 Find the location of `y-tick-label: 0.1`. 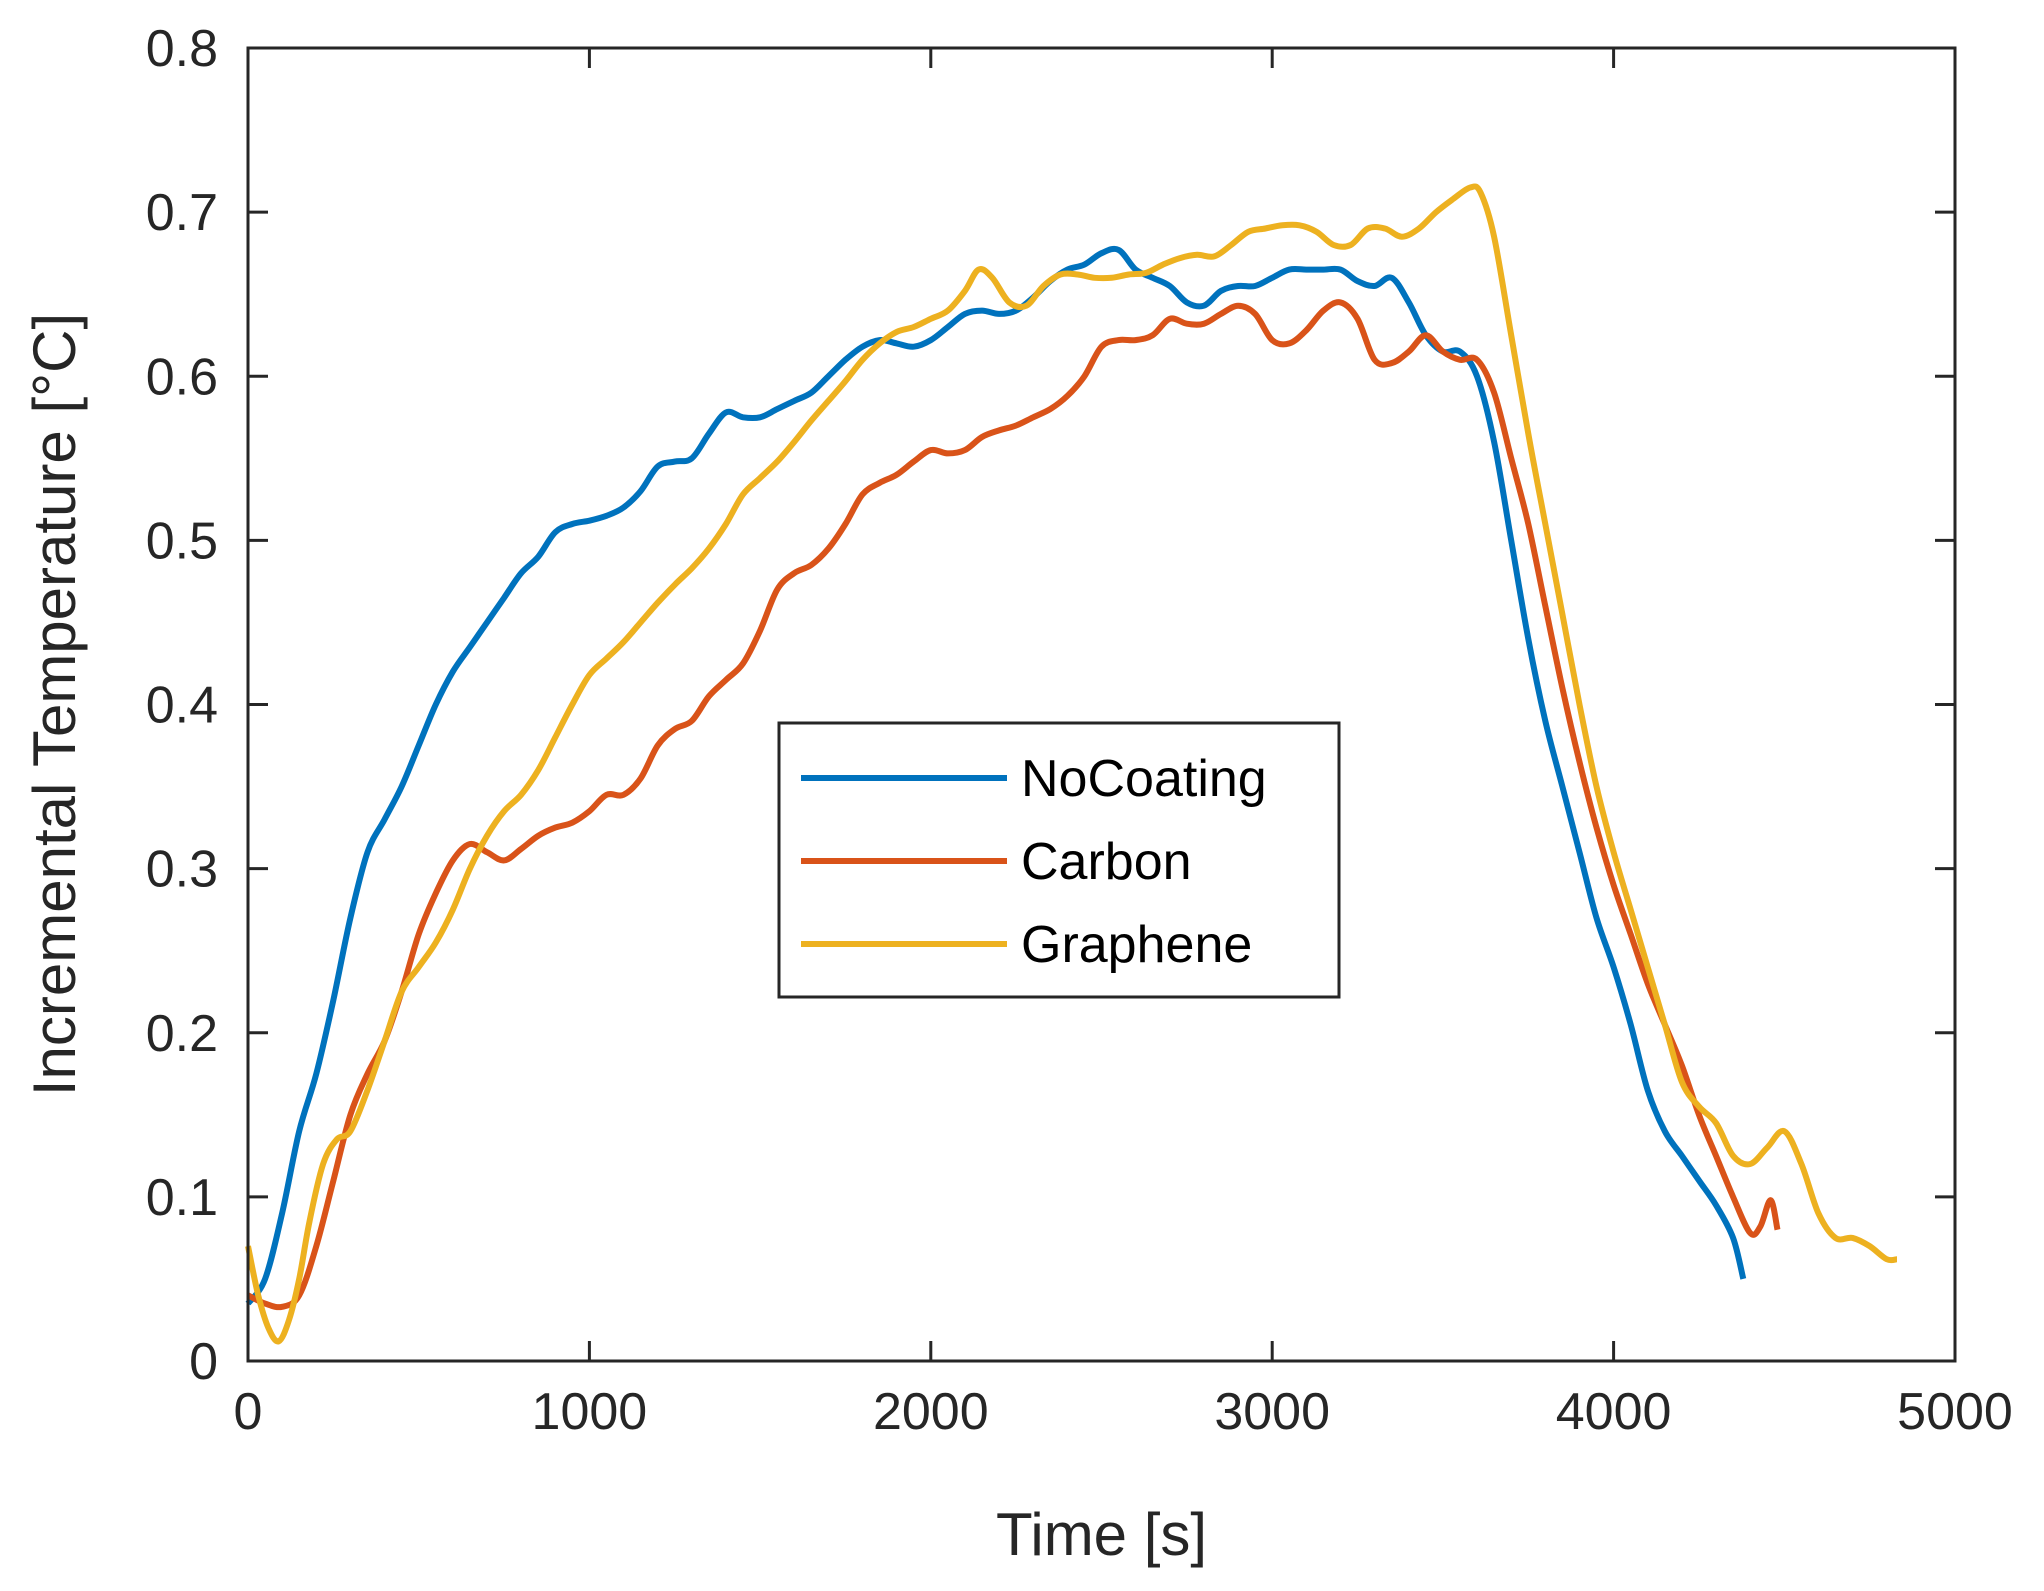

y-tick-label: 0.1 is located at coordinates (182, 1198).